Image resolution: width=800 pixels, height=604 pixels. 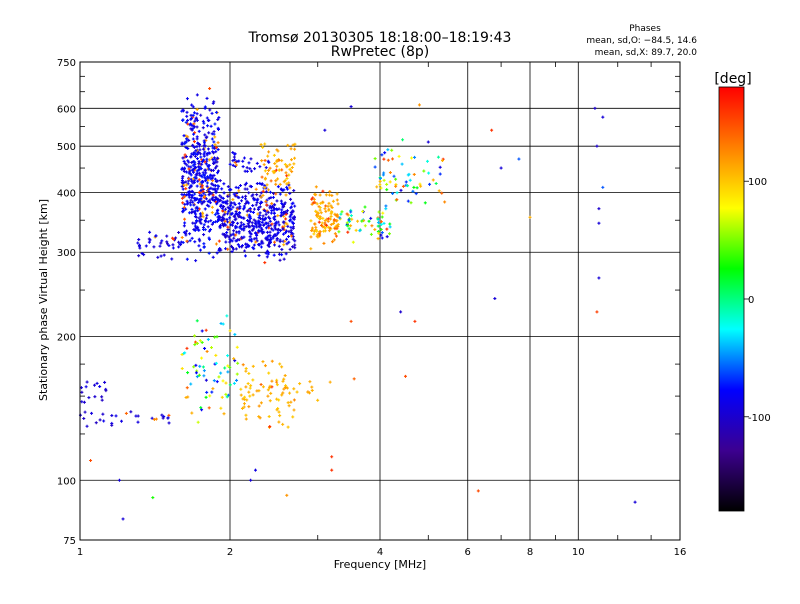 I want to click on y-tick-label: 400, so click(x=66, y=193).